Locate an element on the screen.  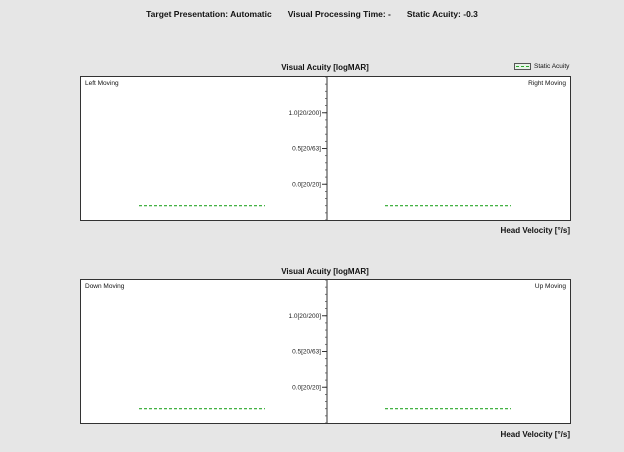
chart-legend: Static Acuity is located at coordinates (541, 66).